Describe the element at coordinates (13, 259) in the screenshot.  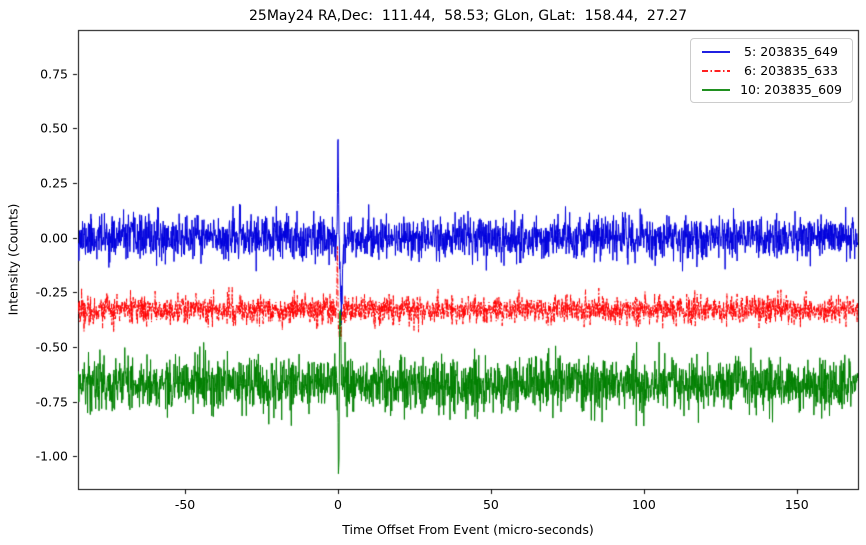
I see `y-axis-label: Intensity (Counts)` at that location.